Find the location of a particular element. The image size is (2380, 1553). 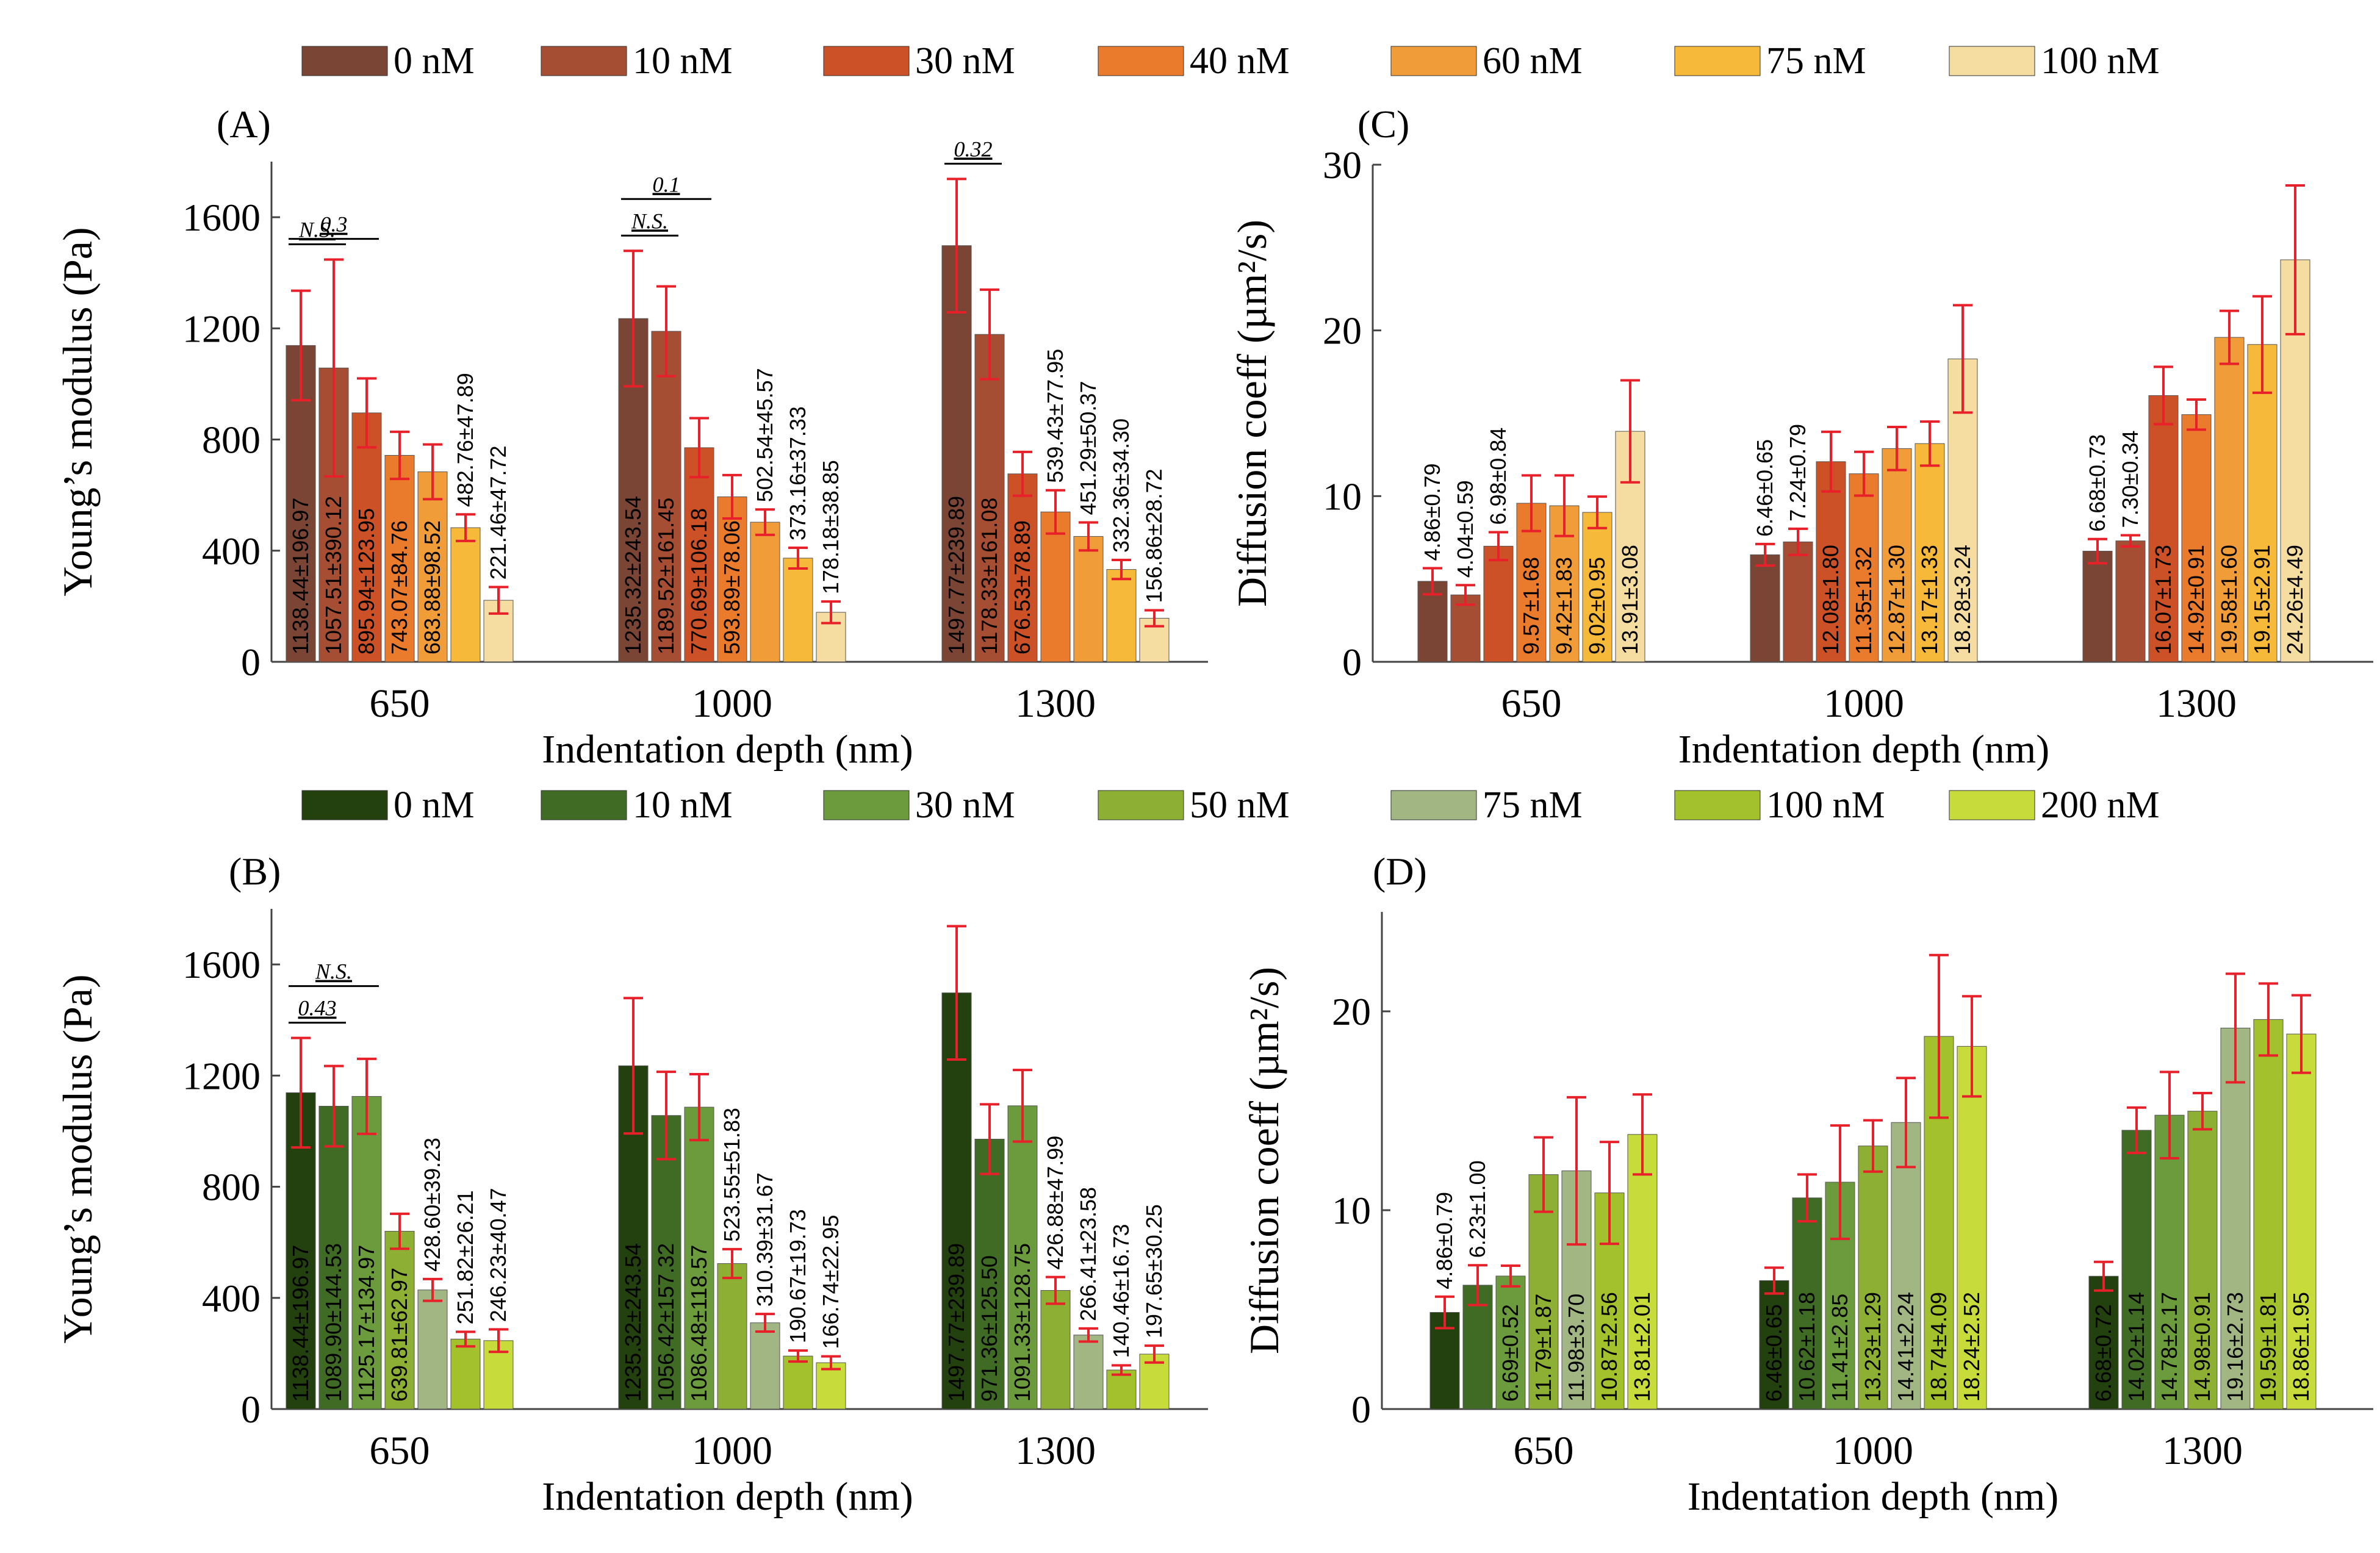

data-label: 11.98±3.70 is located at coordinates (1576, 1348).